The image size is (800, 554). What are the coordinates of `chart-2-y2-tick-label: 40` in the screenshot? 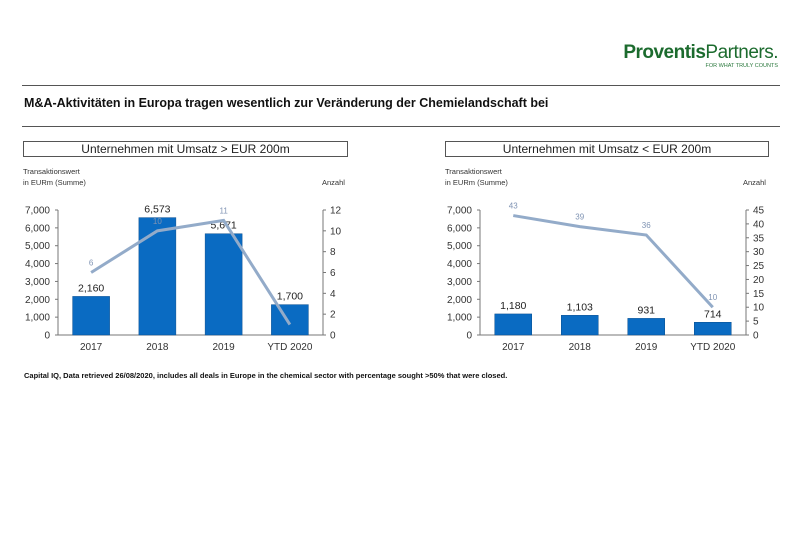 It's located at (759, 224).